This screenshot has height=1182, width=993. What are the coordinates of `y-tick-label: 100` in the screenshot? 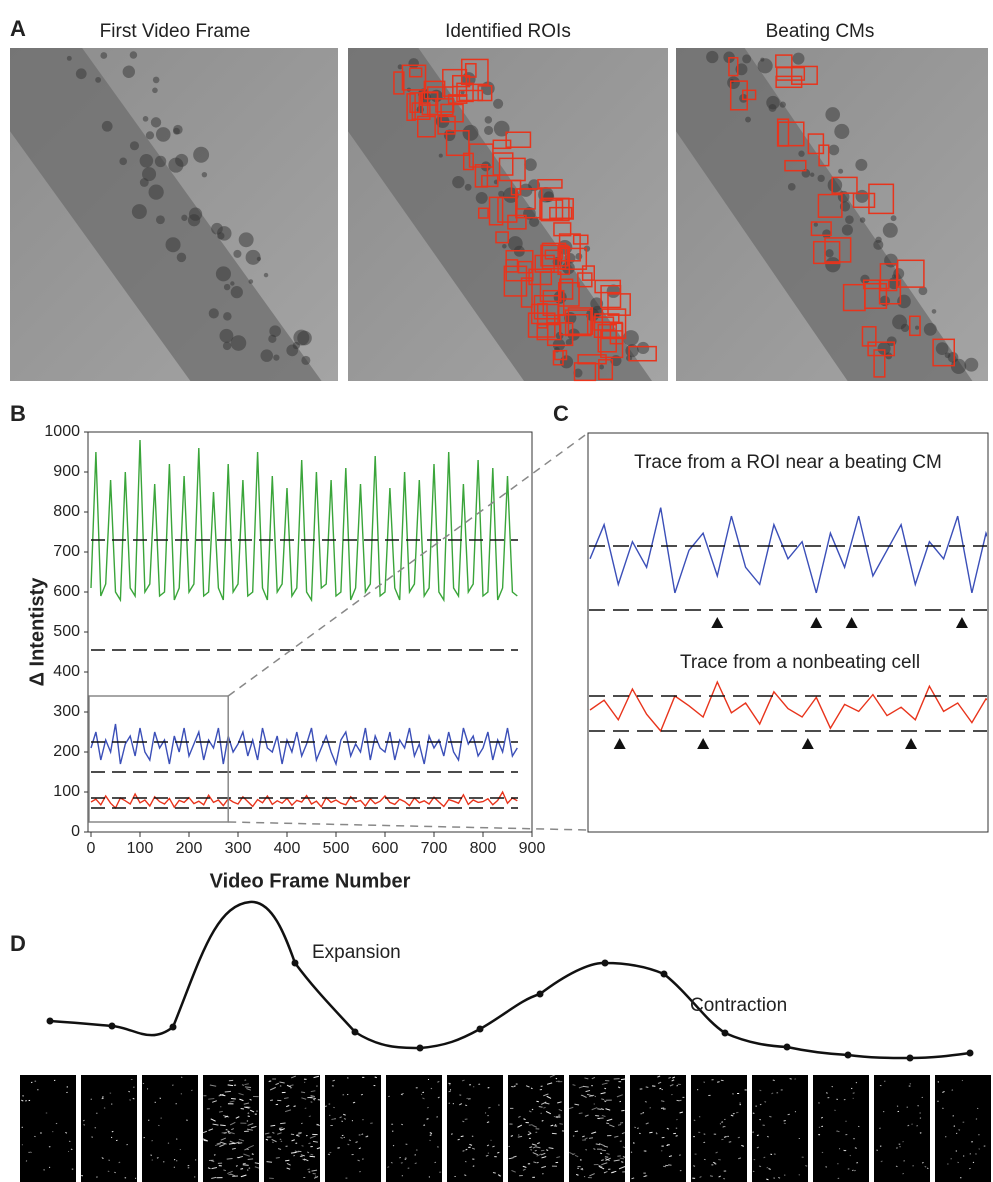 It's located at (66, 791).